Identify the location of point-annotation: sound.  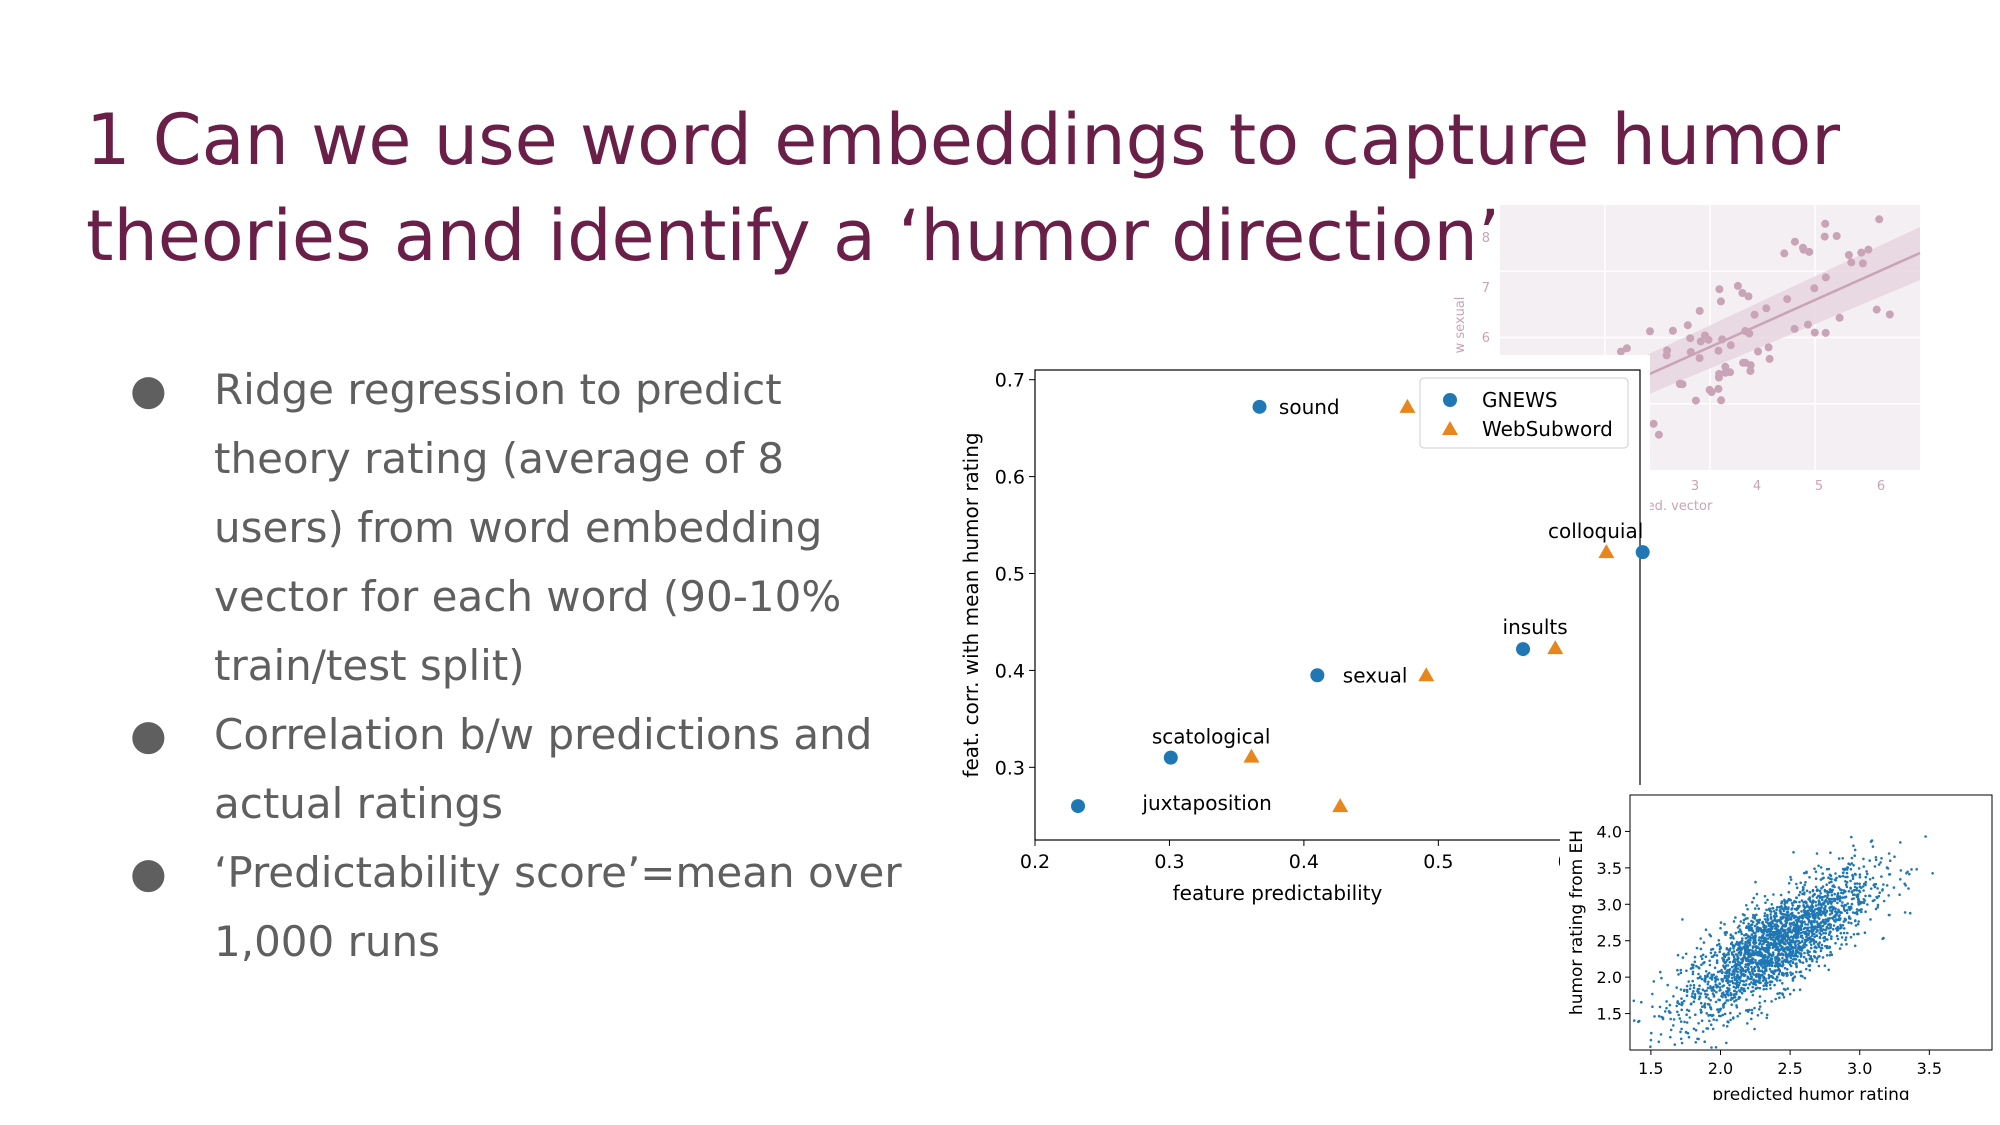
(1309, 407).